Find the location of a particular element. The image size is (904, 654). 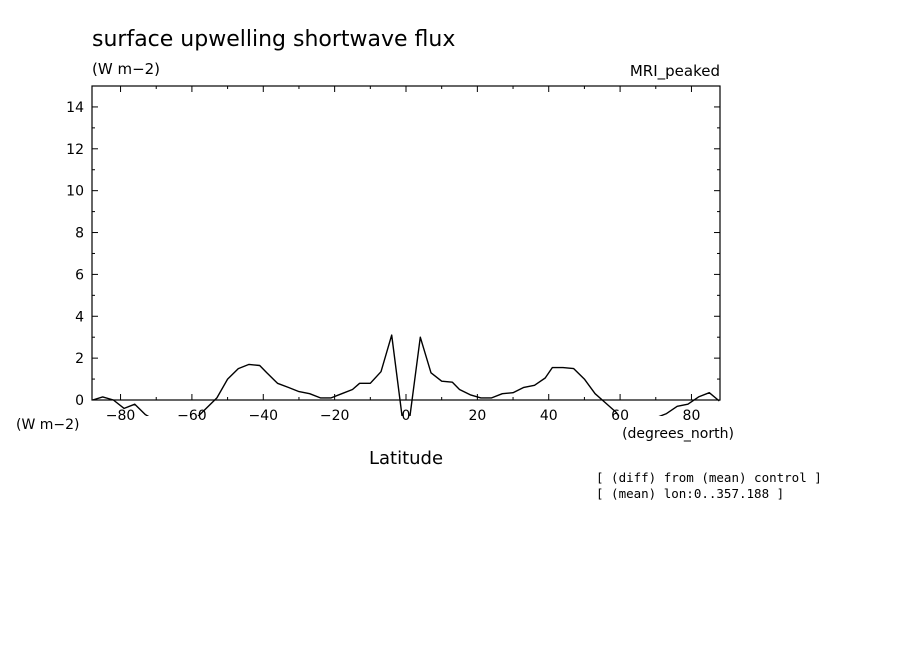

x-tick-label: 80 is located at coordinates (692, 416).